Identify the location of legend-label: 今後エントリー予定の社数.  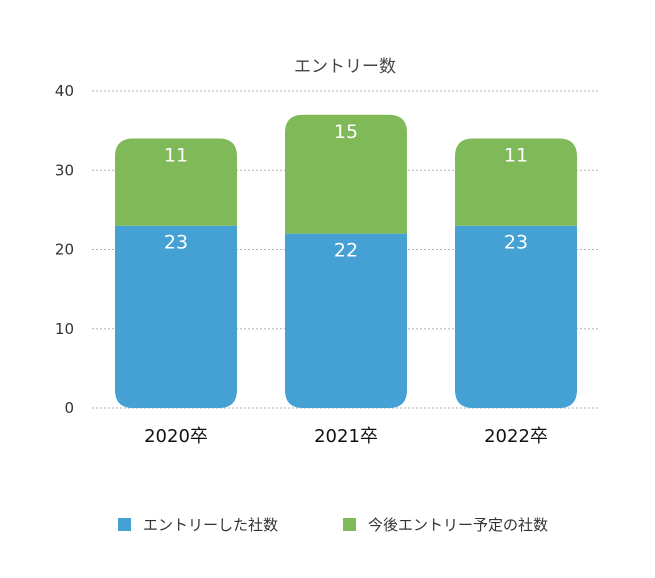
(458, 525).